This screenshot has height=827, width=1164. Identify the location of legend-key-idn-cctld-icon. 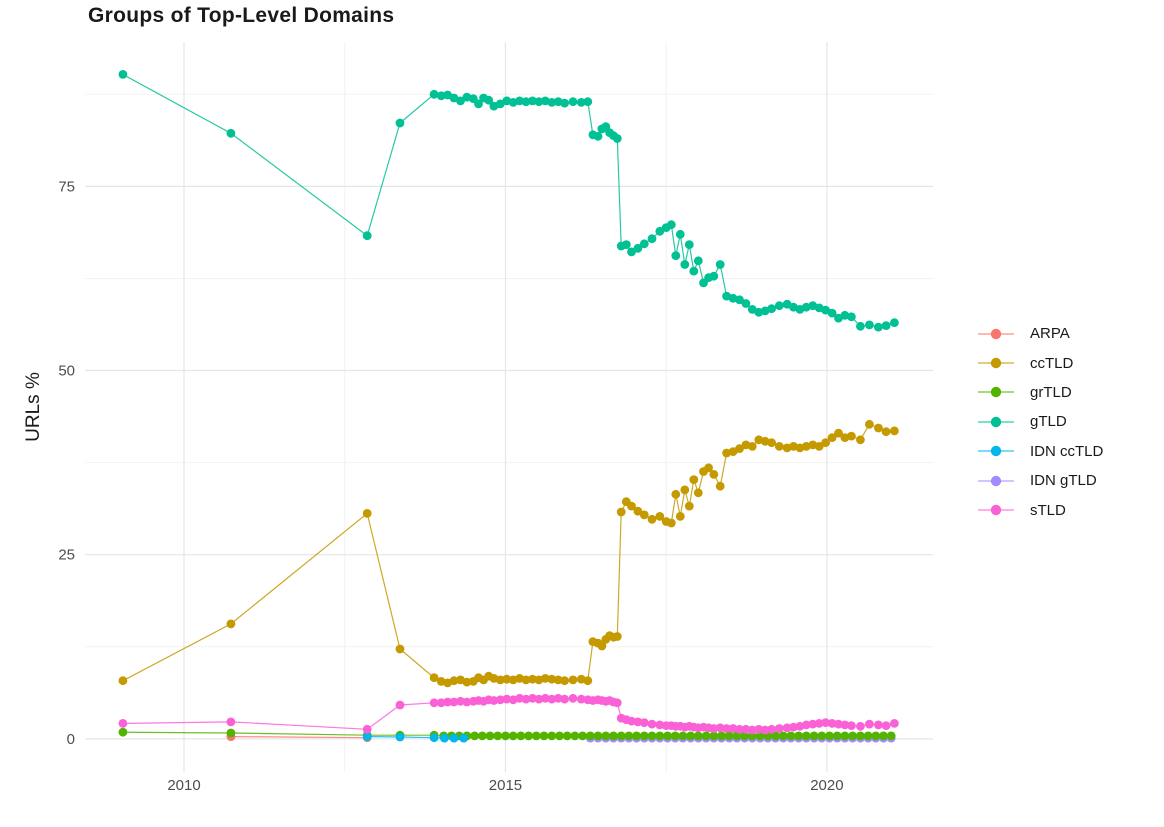
(996, 451).